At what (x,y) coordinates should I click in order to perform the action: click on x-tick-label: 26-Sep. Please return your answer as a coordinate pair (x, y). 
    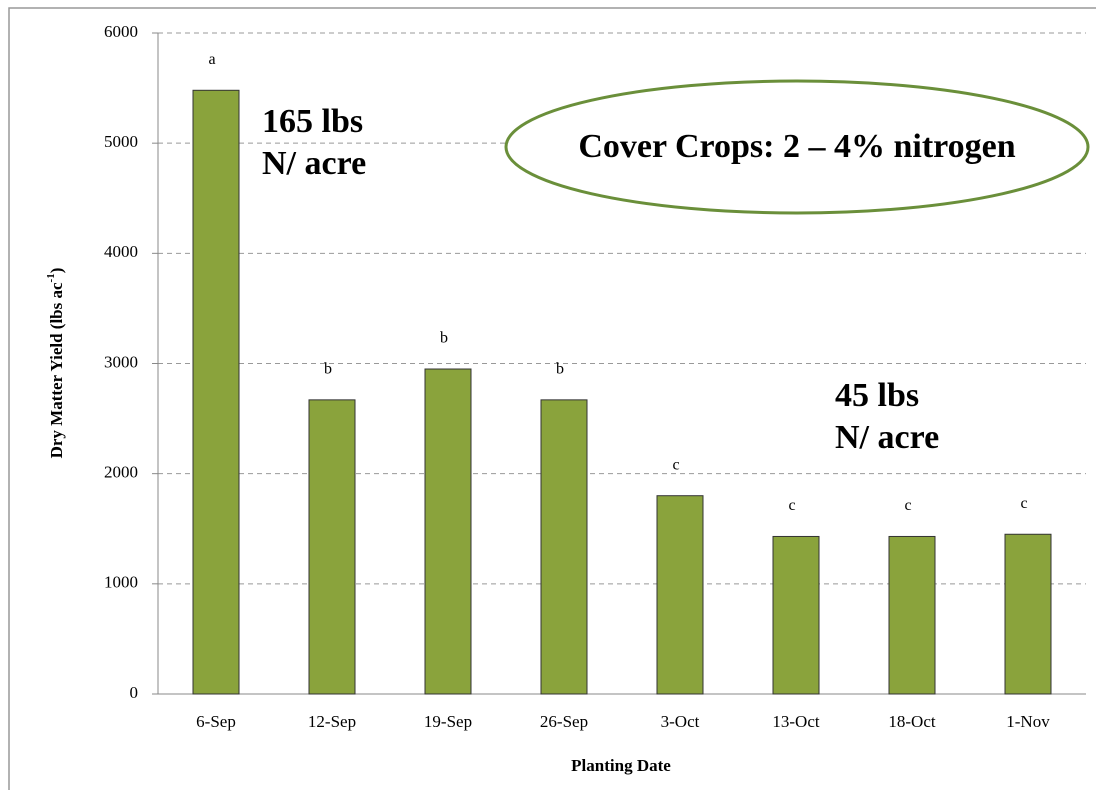
    Looking at the image, I should click on (564, 721).